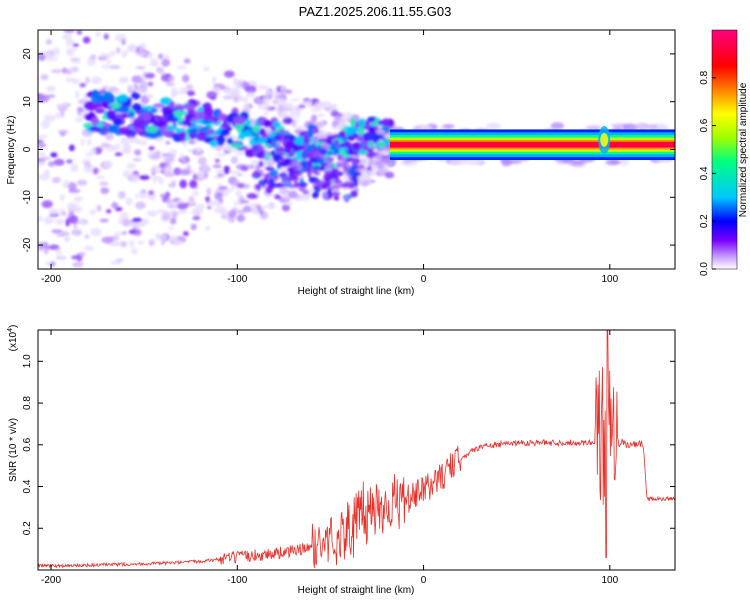 The height and width of the screenshot is (605, 750). I want to click on colorbar-tick-label: 0.8, so click(704, 77).